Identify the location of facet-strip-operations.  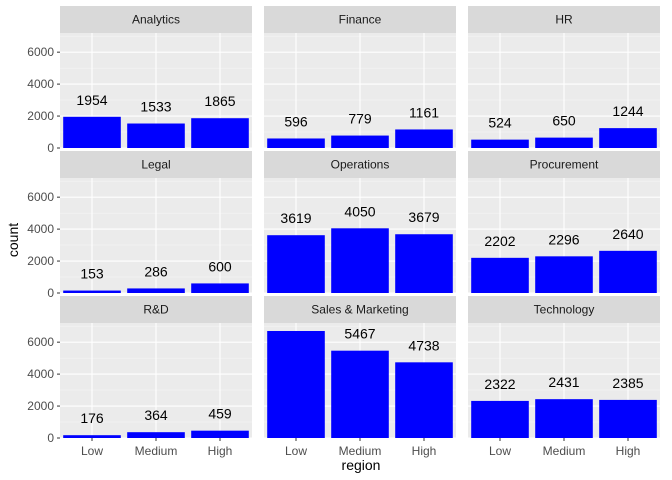
(360, 164).